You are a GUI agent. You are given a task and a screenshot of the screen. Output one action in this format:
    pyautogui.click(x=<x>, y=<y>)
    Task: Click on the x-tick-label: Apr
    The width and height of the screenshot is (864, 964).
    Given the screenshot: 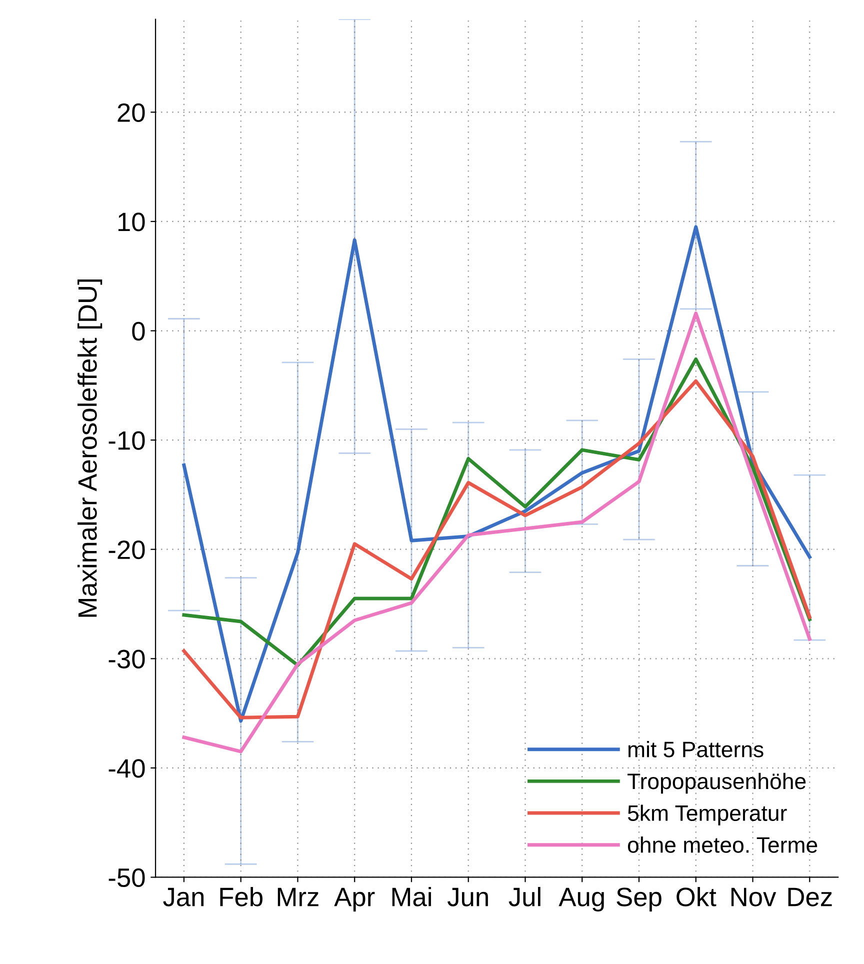 What is the action you would take?
    pyautogui.click(x=354, y=900)
    